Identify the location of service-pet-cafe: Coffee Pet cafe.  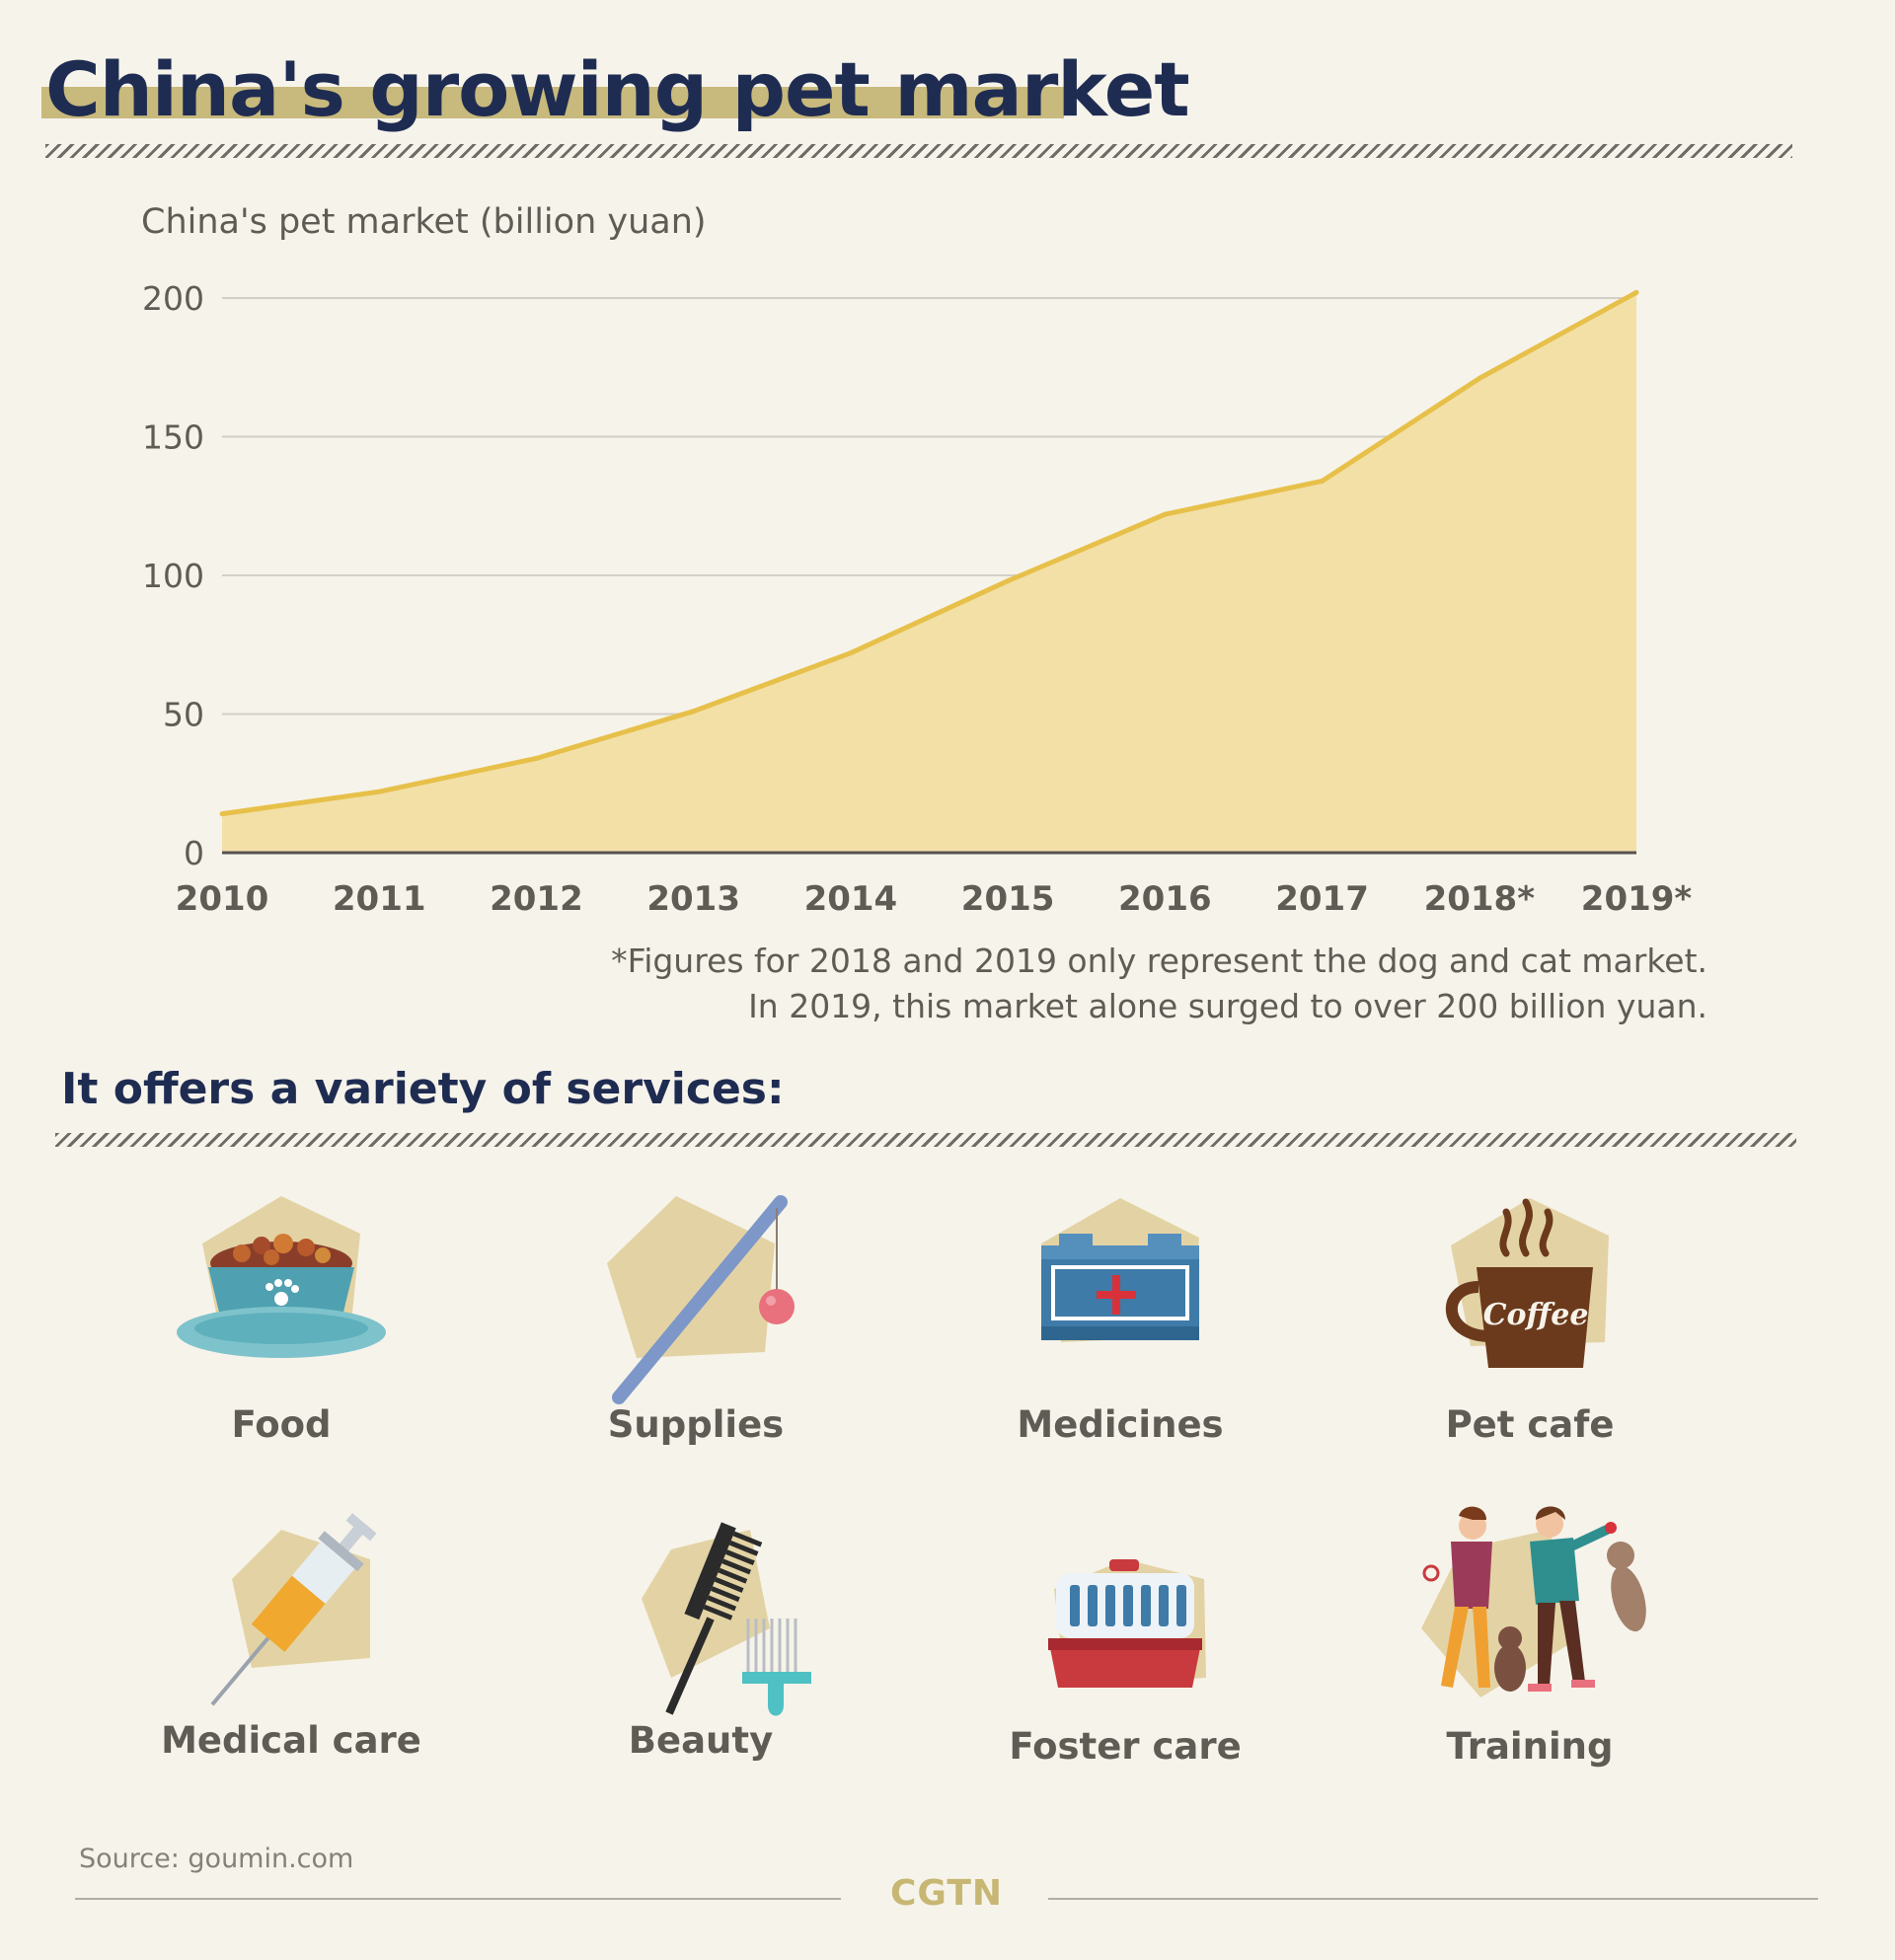
(1530, 1327).